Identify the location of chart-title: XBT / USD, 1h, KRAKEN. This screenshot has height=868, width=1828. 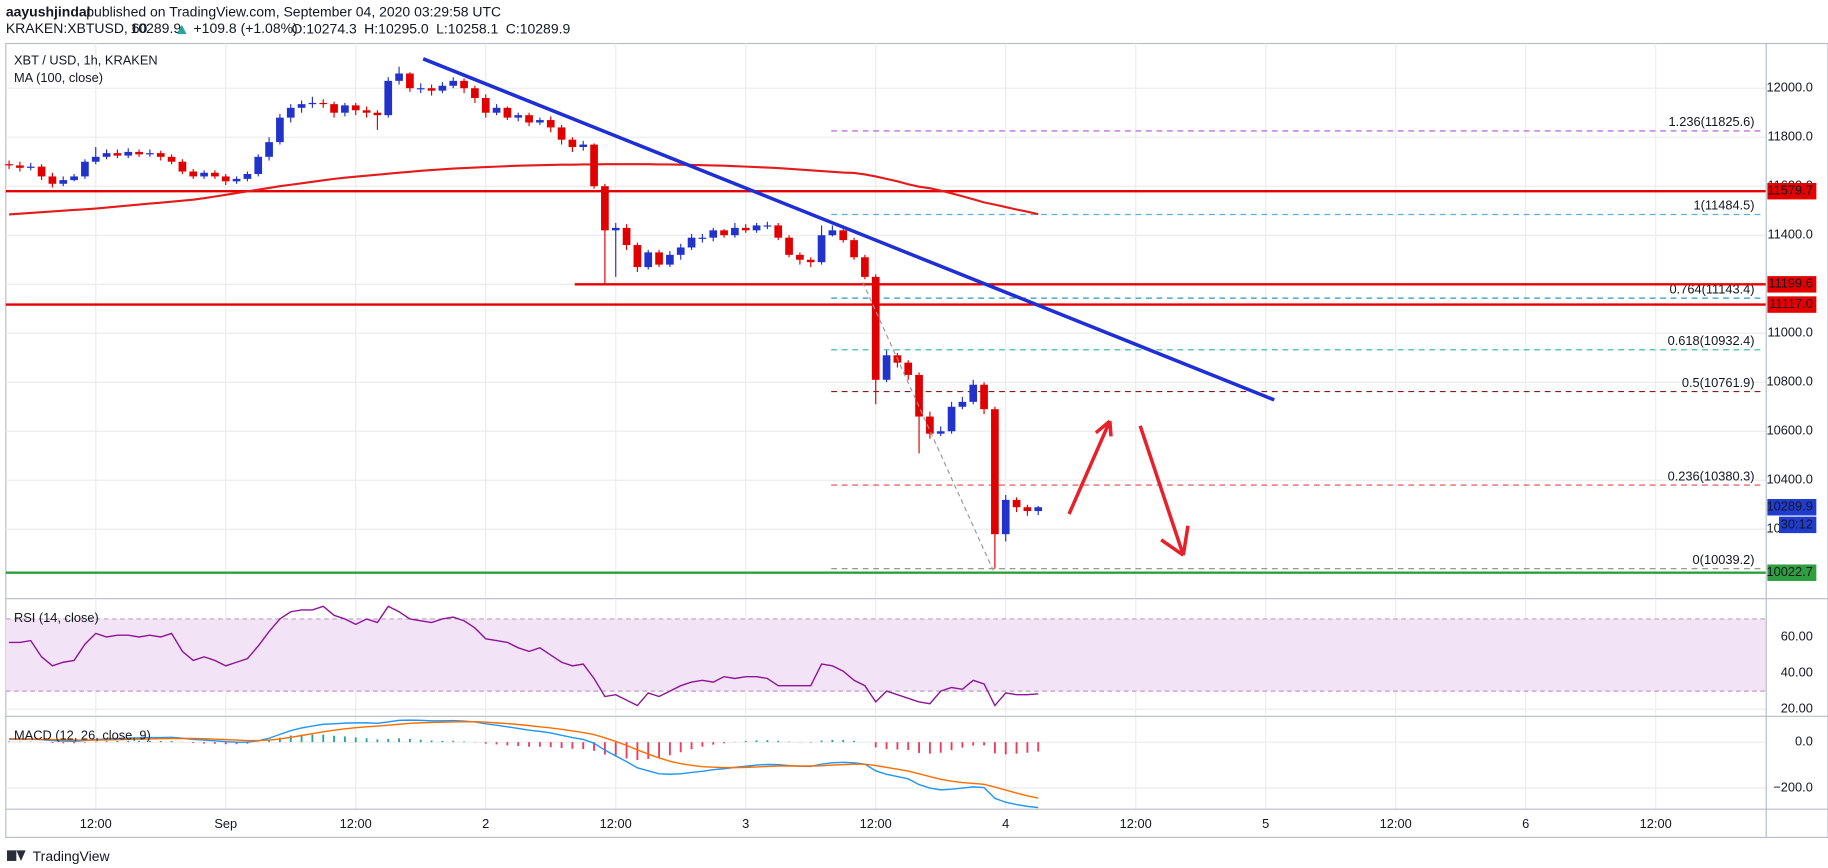
(86, 60).